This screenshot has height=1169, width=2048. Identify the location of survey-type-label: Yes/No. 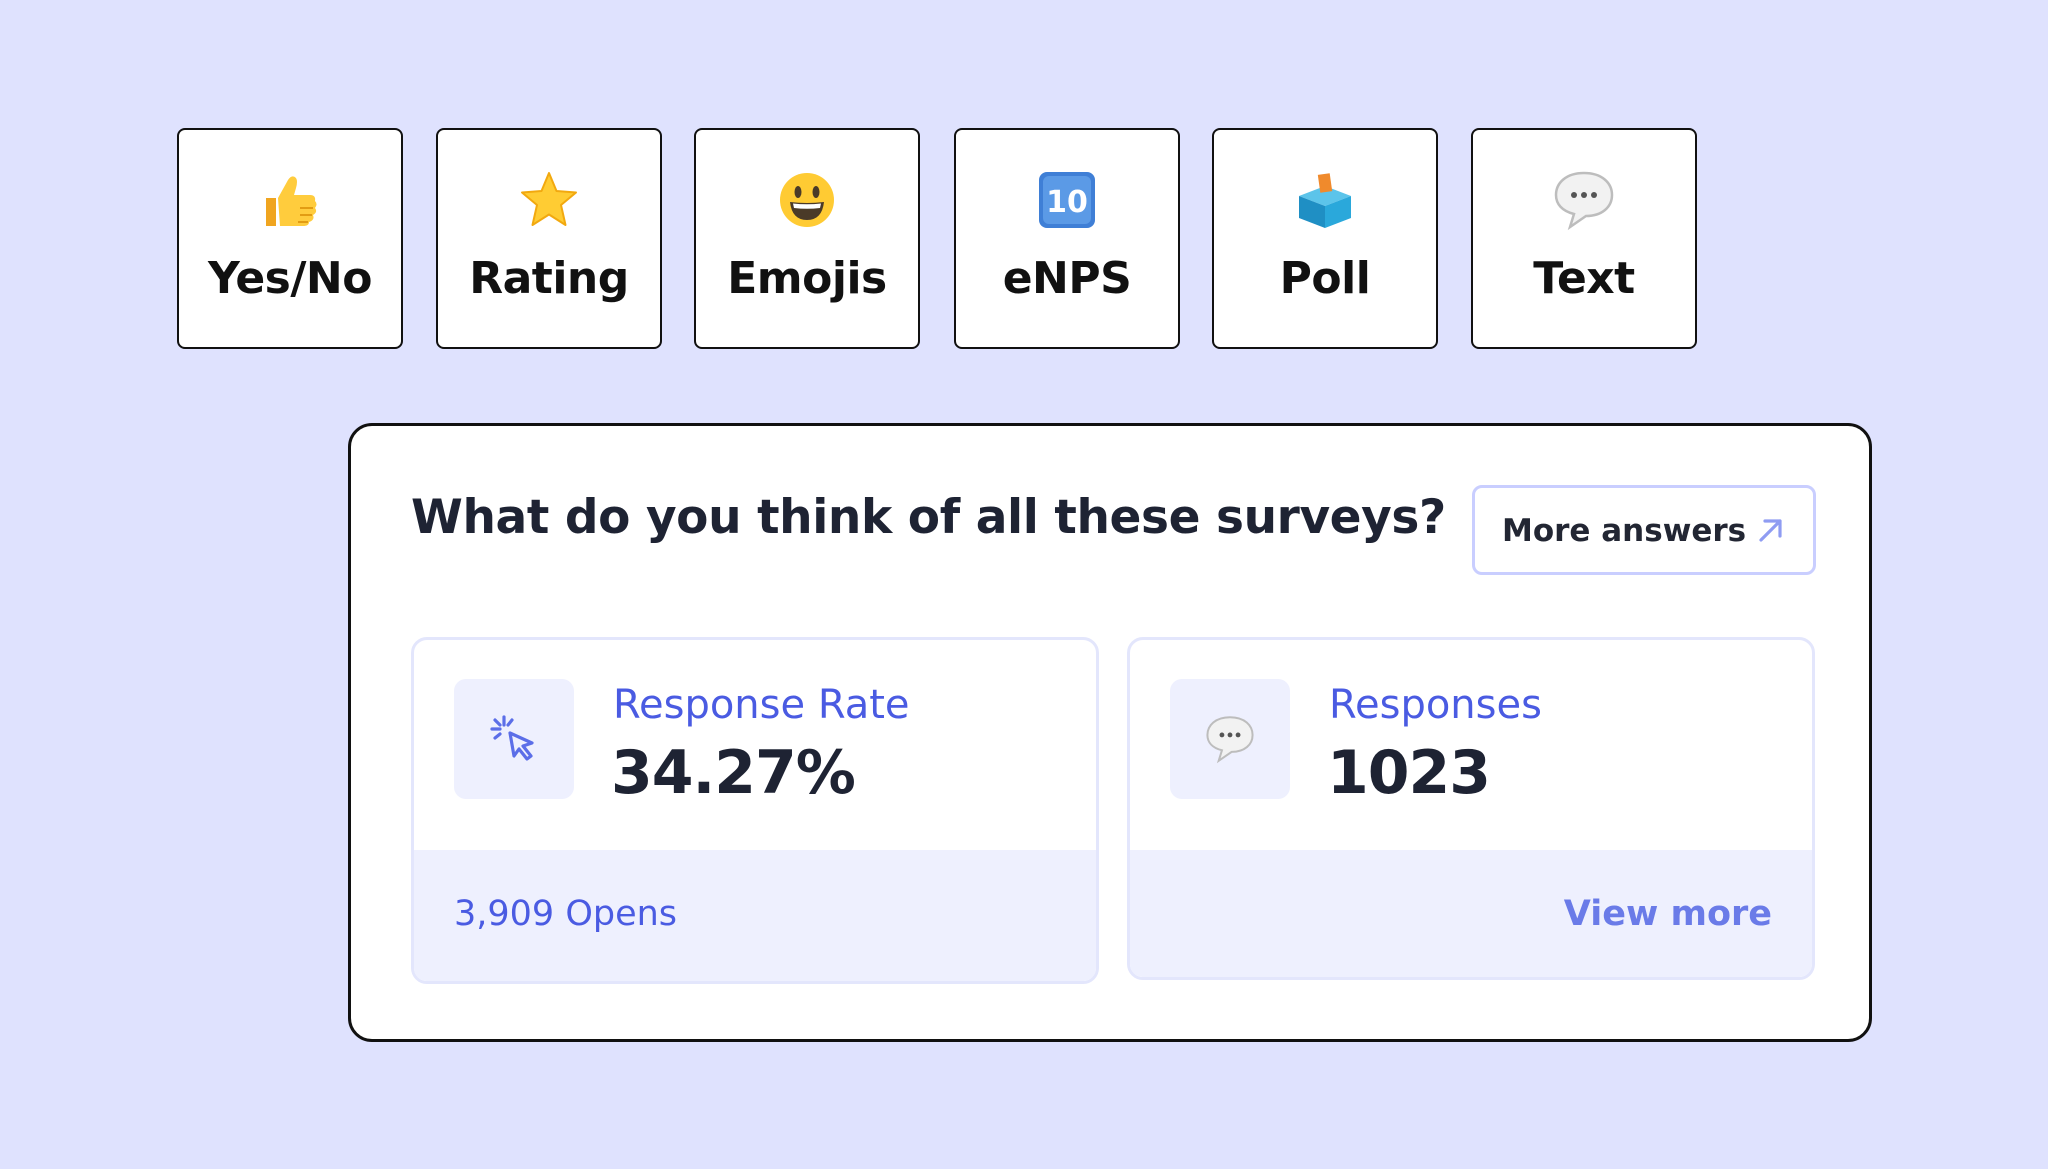
(290, 278).